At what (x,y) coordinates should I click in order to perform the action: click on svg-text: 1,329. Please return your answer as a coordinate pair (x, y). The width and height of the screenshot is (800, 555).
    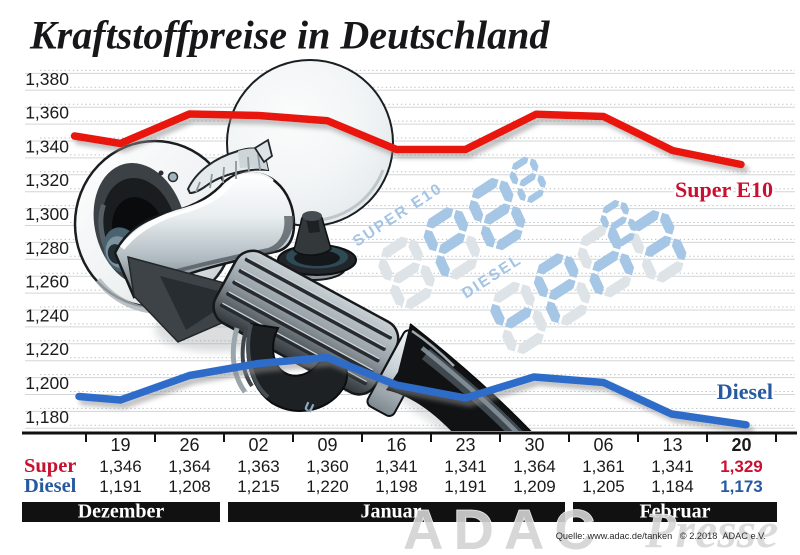
    Looking at the image, I should click on (741, 466).